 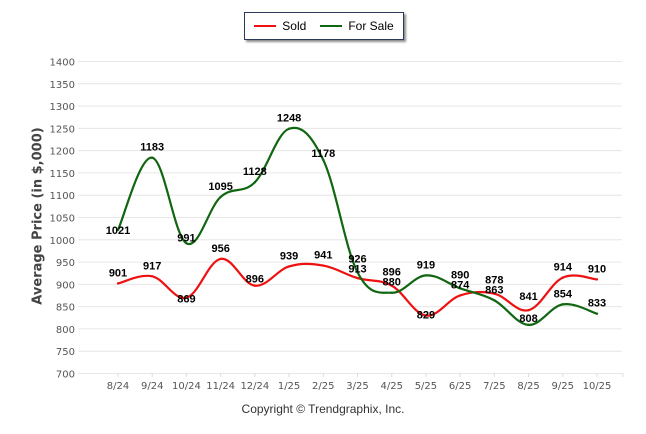 What do you see at coordinates (563, 268) in the screenshot?
I see `data-label-sold: 914` at bounding box center [563, 268].